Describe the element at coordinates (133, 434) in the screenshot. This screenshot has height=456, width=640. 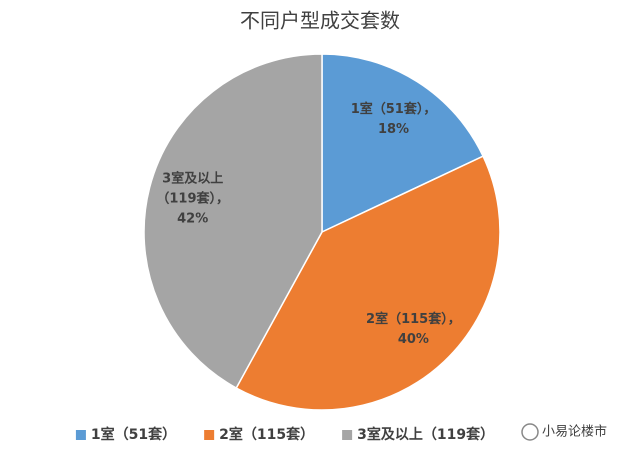
I see `legend-label: 1室（51套）` at that location.